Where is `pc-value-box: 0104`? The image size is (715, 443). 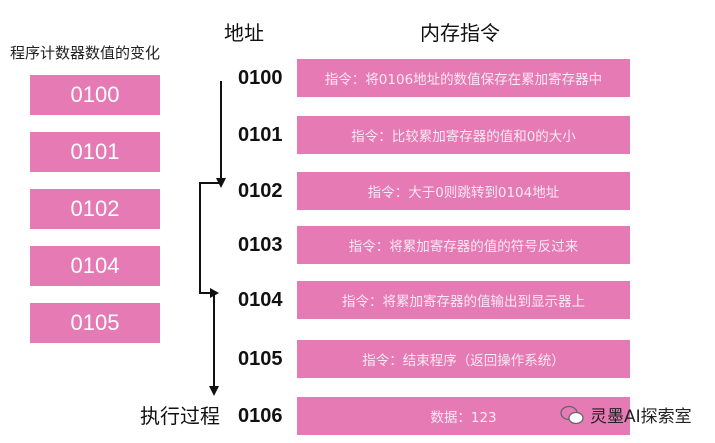
pc-value-box: 0104 is located at coordinates (95, 266).